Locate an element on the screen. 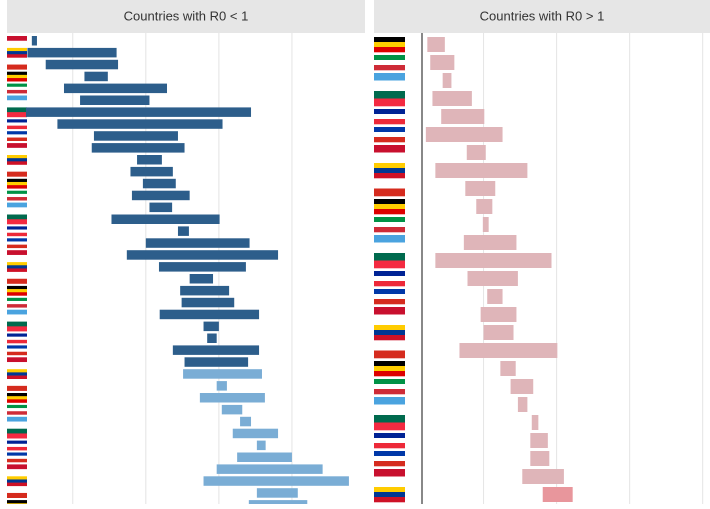 The image size is (710, 509). header-left is located at coordinates (186, 16).